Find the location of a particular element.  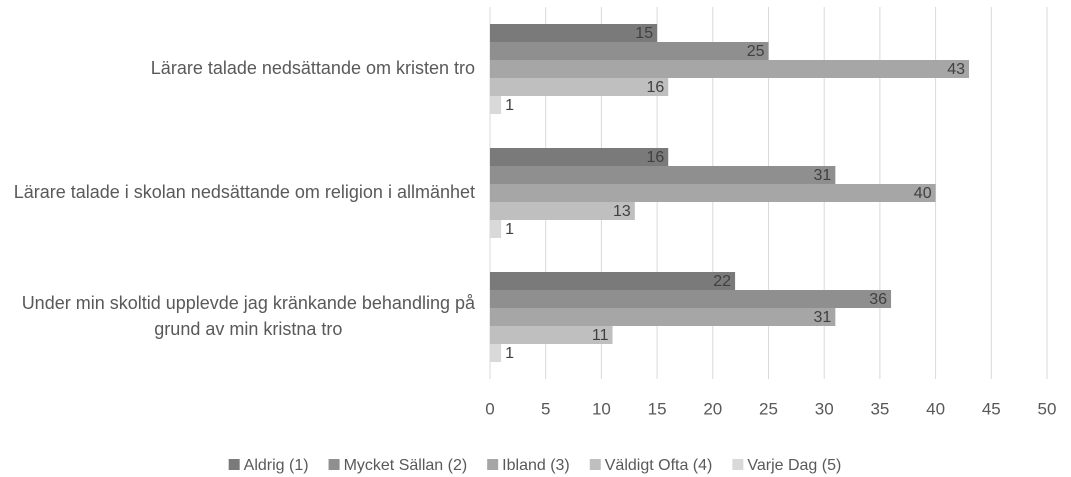

x-tick-label: 25 is located at coordinates (768, 408).